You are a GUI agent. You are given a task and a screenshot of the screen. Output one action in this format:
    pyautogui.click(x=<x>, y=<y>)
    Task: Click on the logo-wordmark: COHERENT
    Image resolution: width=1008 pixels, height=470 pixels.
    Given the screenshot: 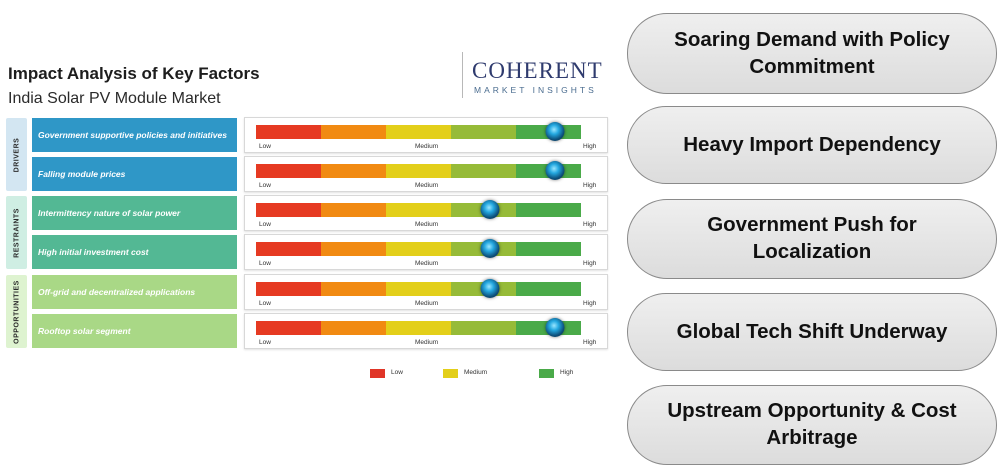 What is the action you would take?
    pyautogui.click(x=537, y=70)
    